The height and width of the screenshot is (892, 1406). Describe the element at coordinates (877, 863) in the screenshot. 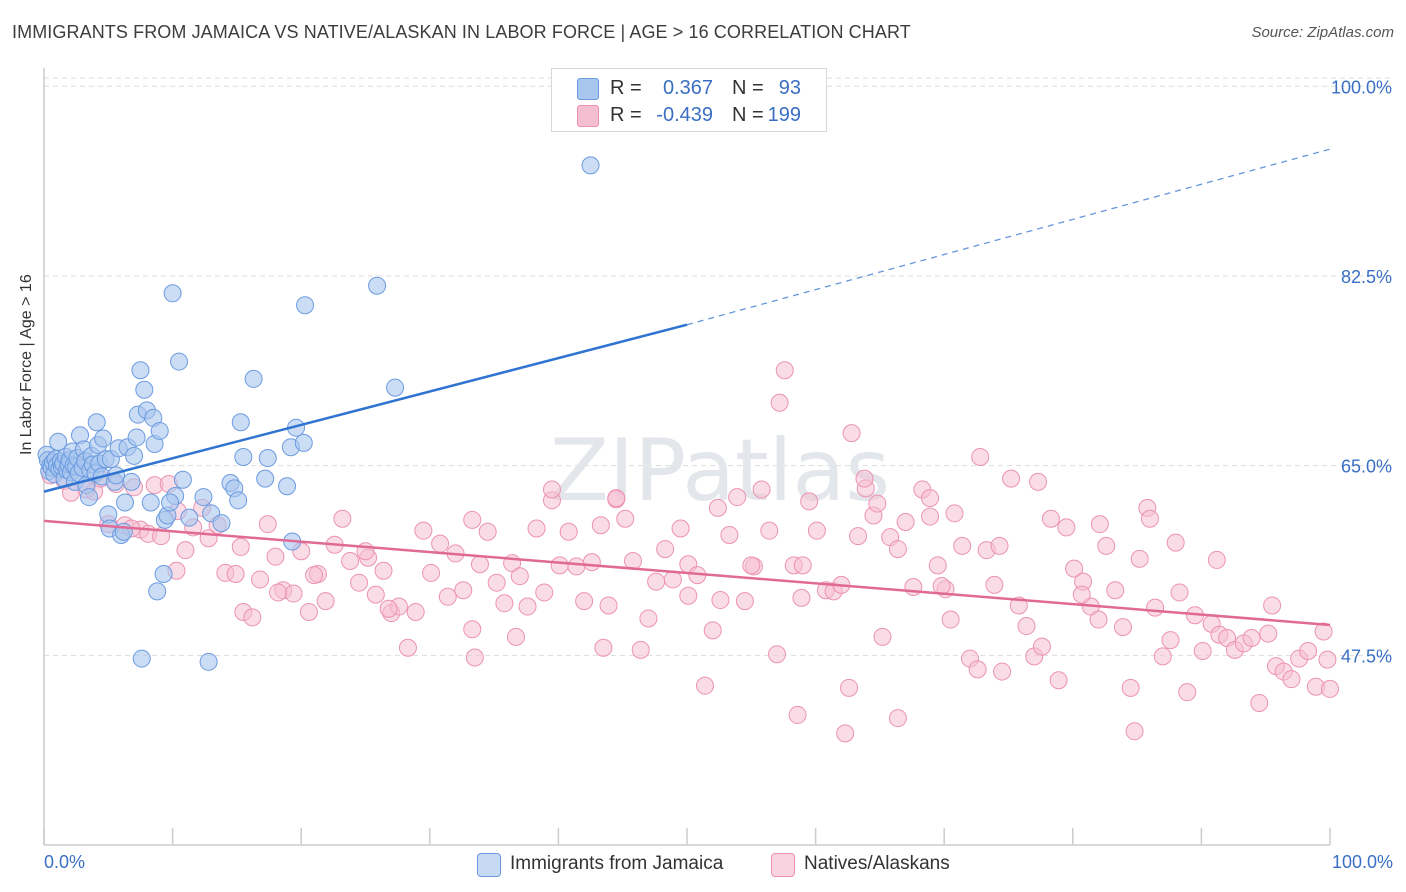

I see `legend-label: Natives/Alaskans` at that location.